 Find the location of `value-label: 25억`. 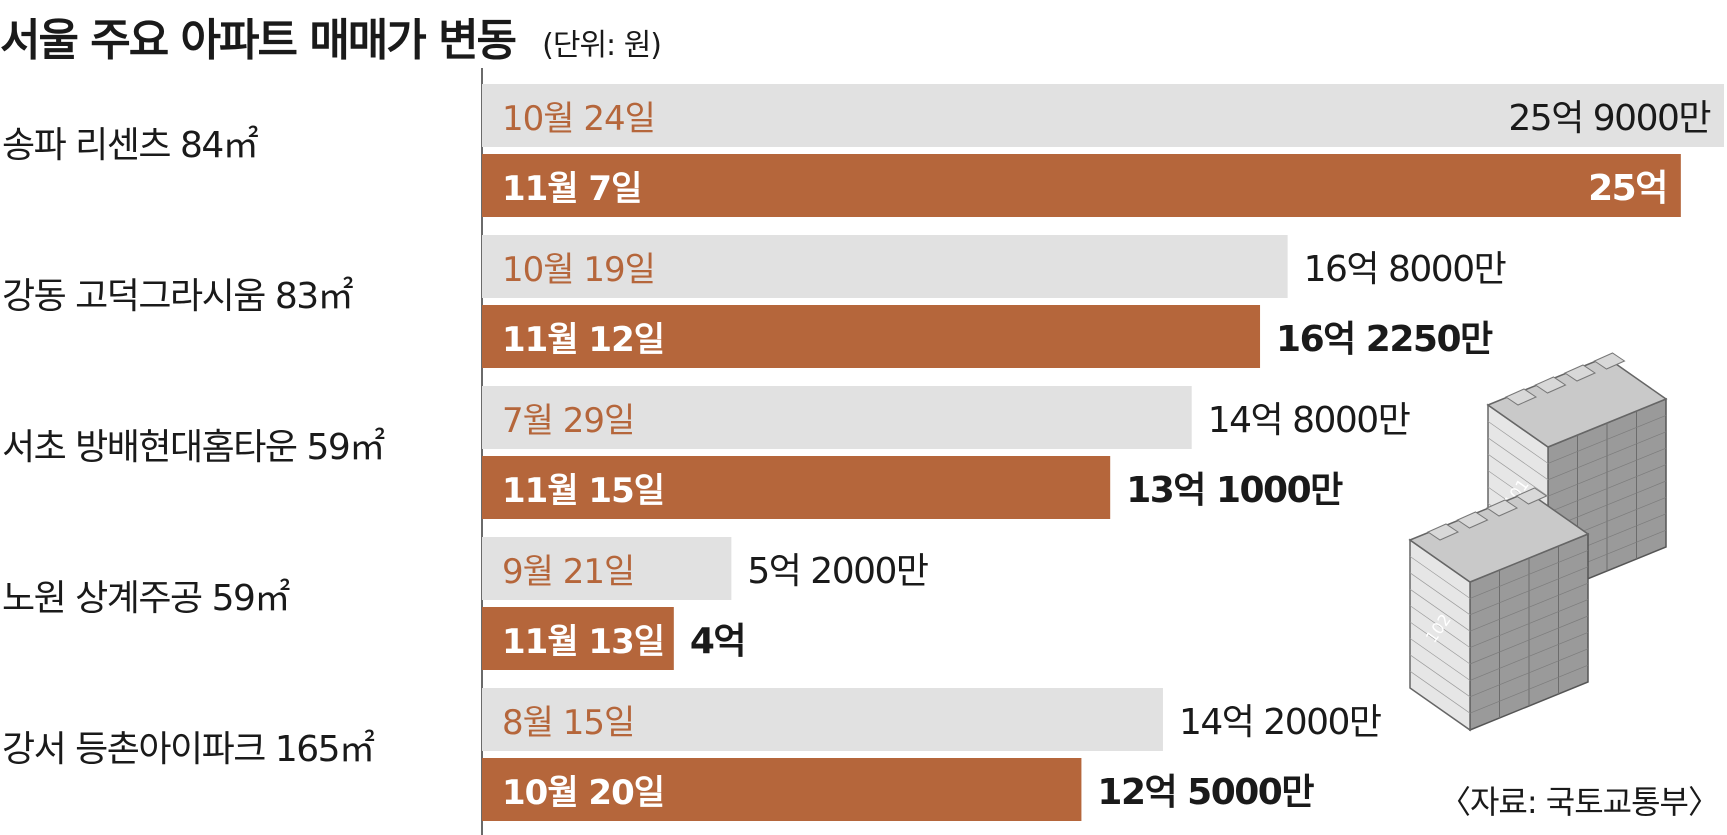

value-label: 25억 is located at coordinates (1627, 188).